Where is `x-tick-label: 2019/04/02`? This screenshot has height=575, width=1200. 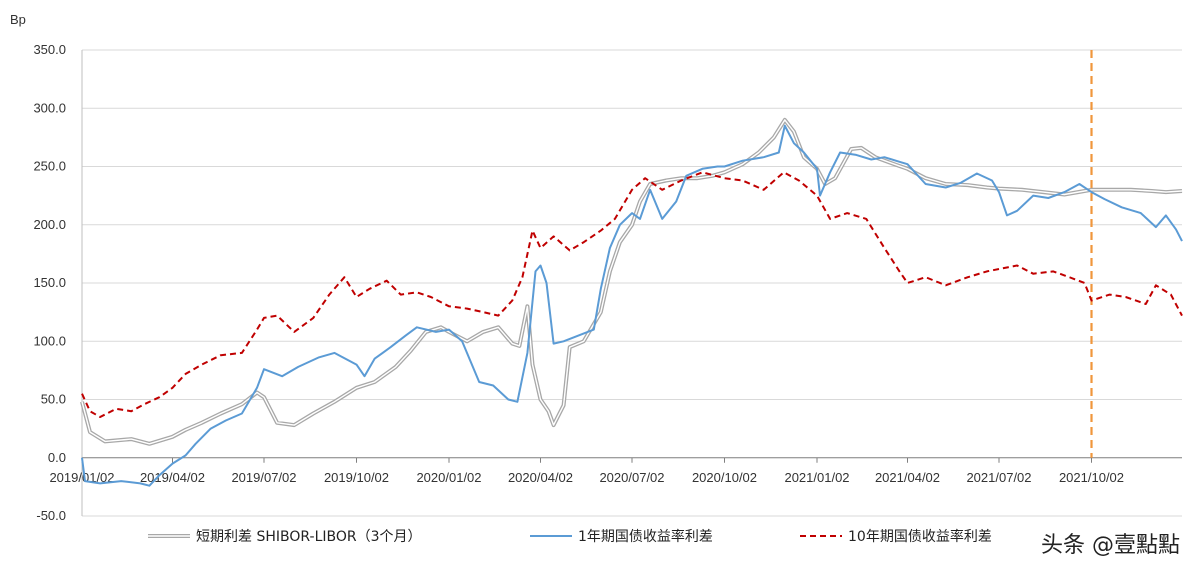
x-tick-label: 2019/04/02 is located at coordinates (172, 477).